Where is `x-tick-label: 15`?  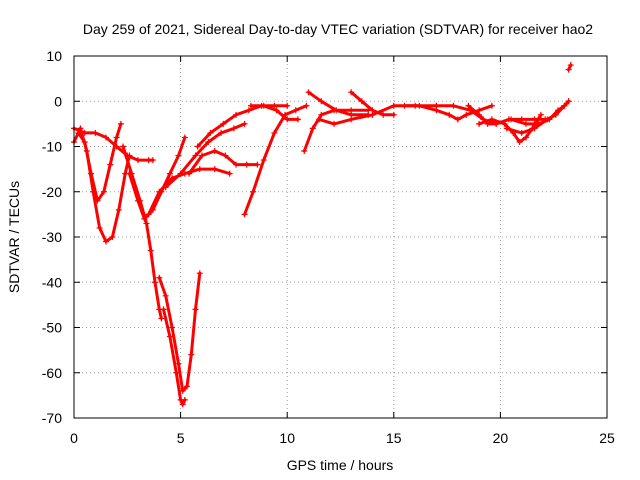
x-tick-label: 15 is located at coordinates (394, 438).